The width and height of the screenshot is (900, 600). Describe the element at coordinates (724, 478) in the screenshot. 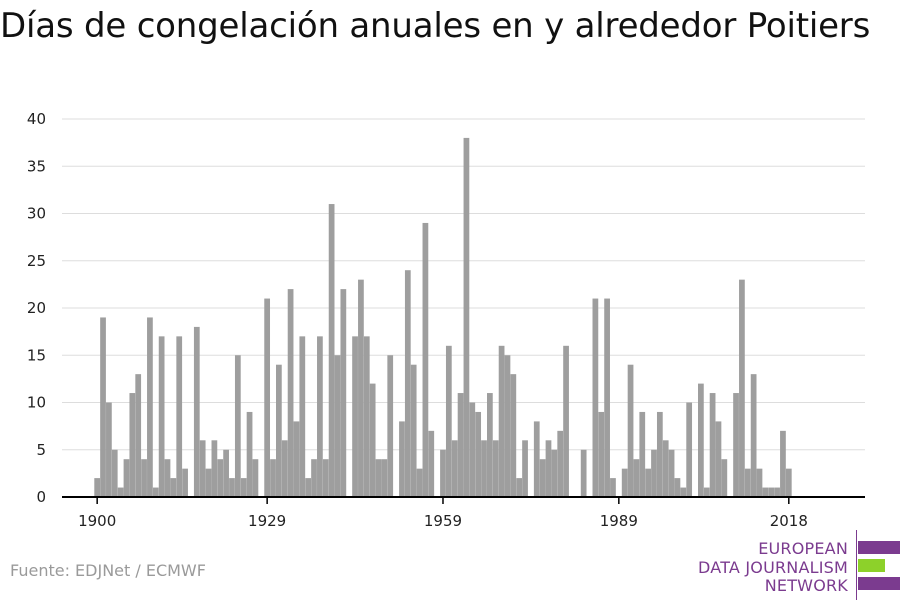

I see `bar-2007` at that location.